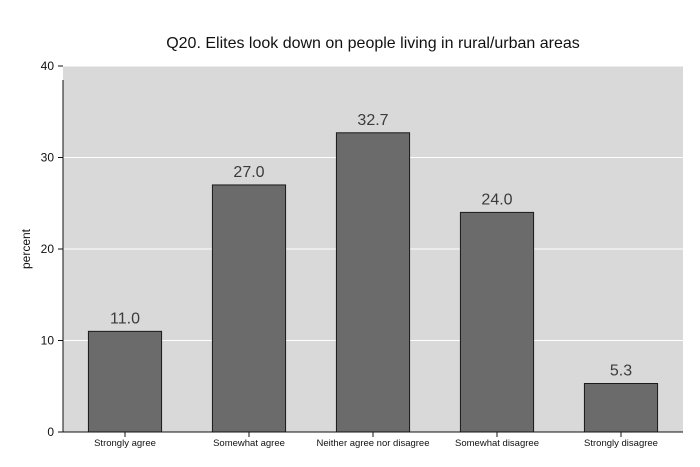 Image resolution: width=700 pixels, height=467 pixels. I want to click on bar-value-label: 5.3, so click(621, 371).